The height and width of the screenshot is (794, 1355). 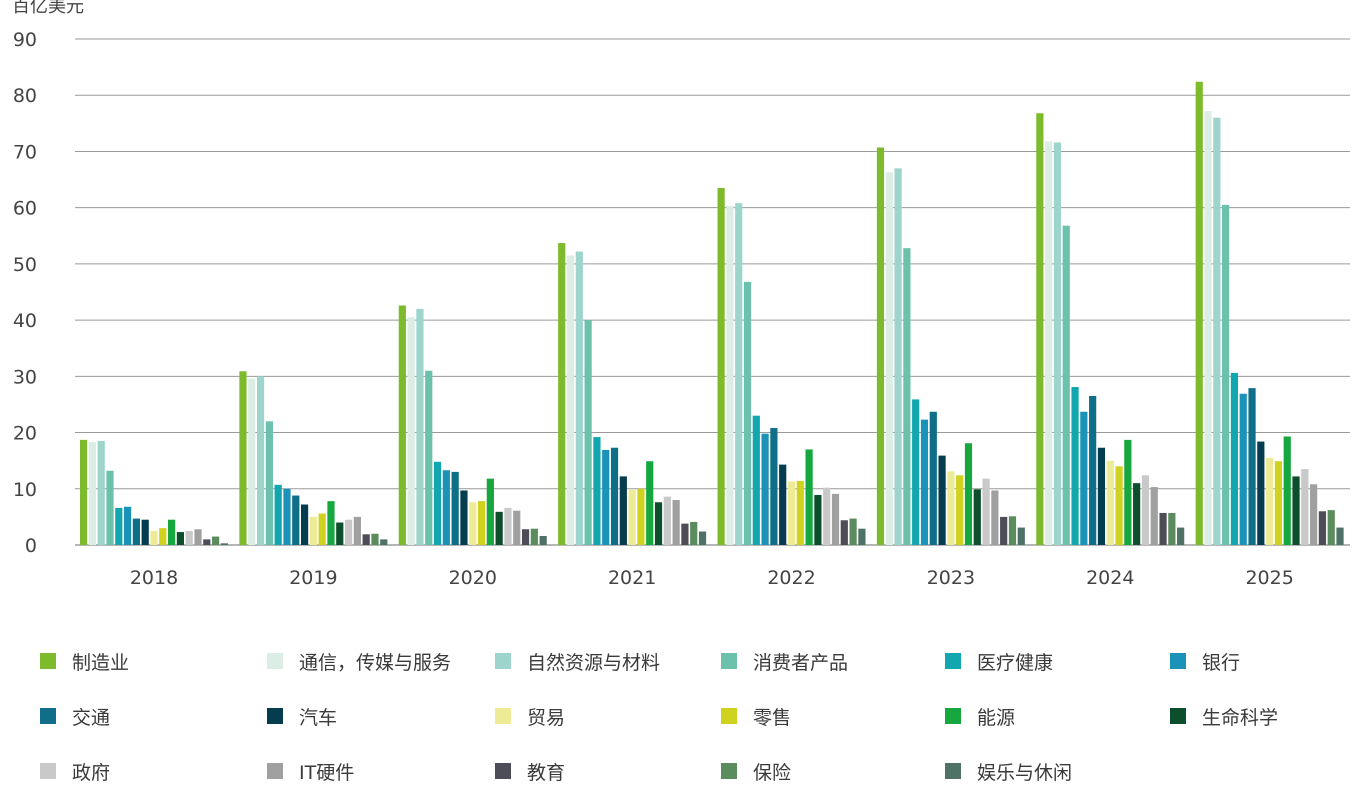 I want to click on y-axis-unit-label: 百亿美元, so click(x=48, y=8).